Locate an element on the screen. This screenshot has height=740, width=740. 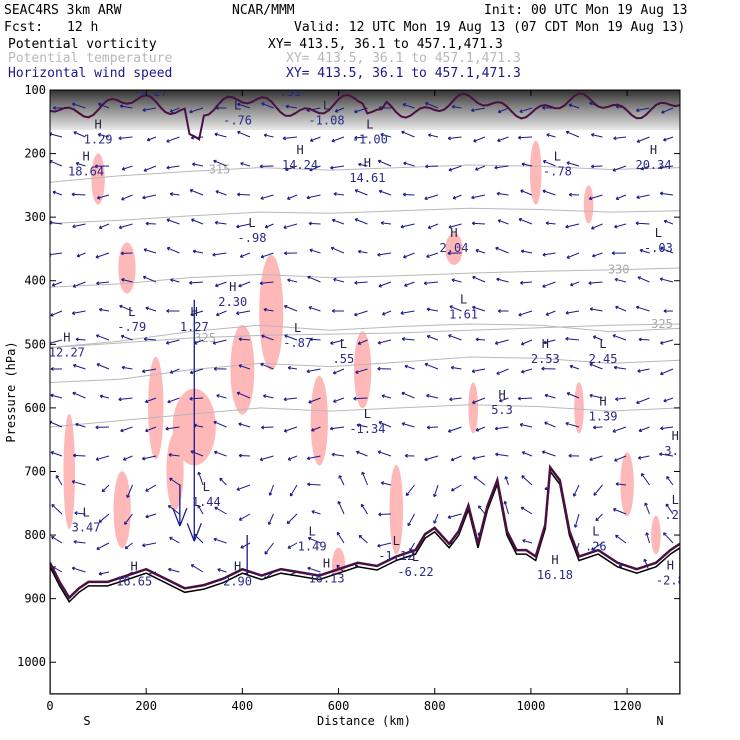
pv-extremum-value: -.03 is located at coordinates (658, 248).